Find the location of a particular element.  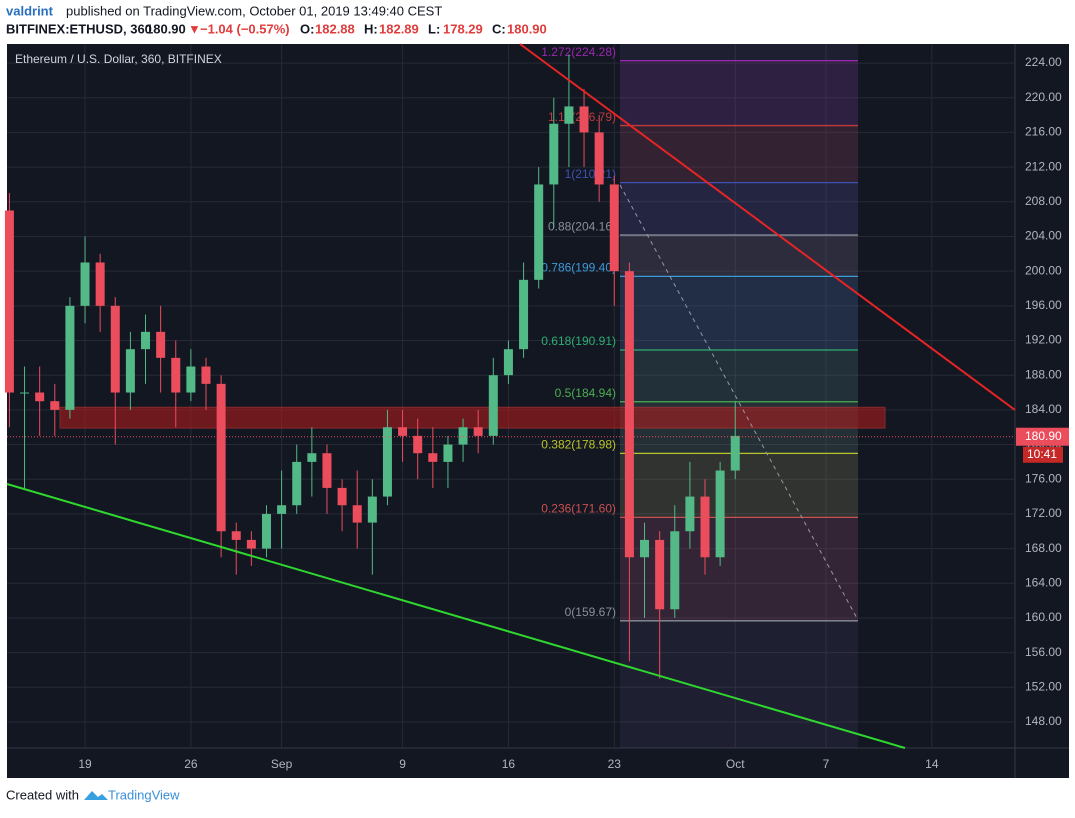

ohlc-key: O: is located at coordinates (307, 28).